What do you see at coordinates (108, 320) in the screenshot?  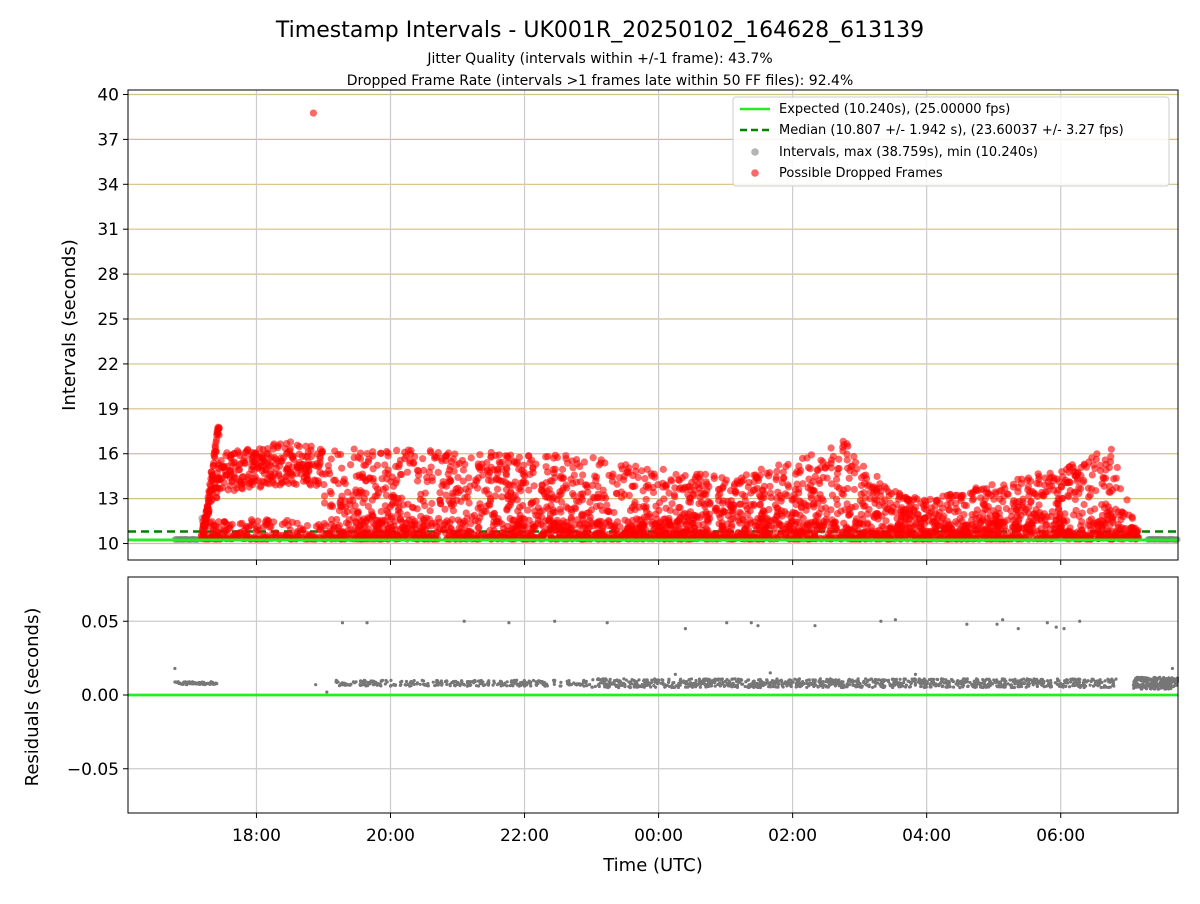 I see `top-ytick-label: 25` at bounding box center [108, 320].